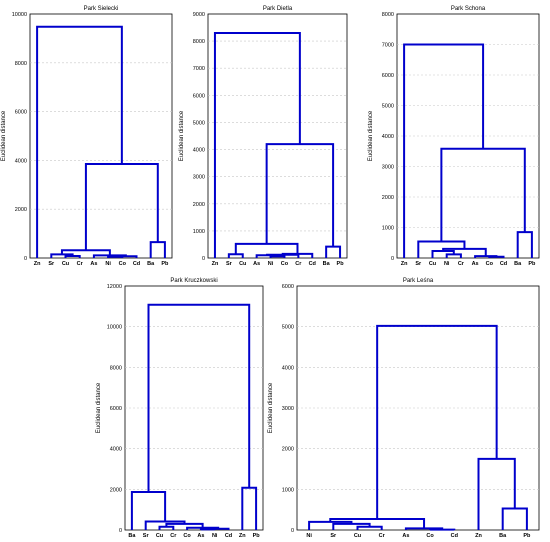 This screenshot has width=550, height=542. I want to click on chart-title: Park Dietla, so click(278, 9).